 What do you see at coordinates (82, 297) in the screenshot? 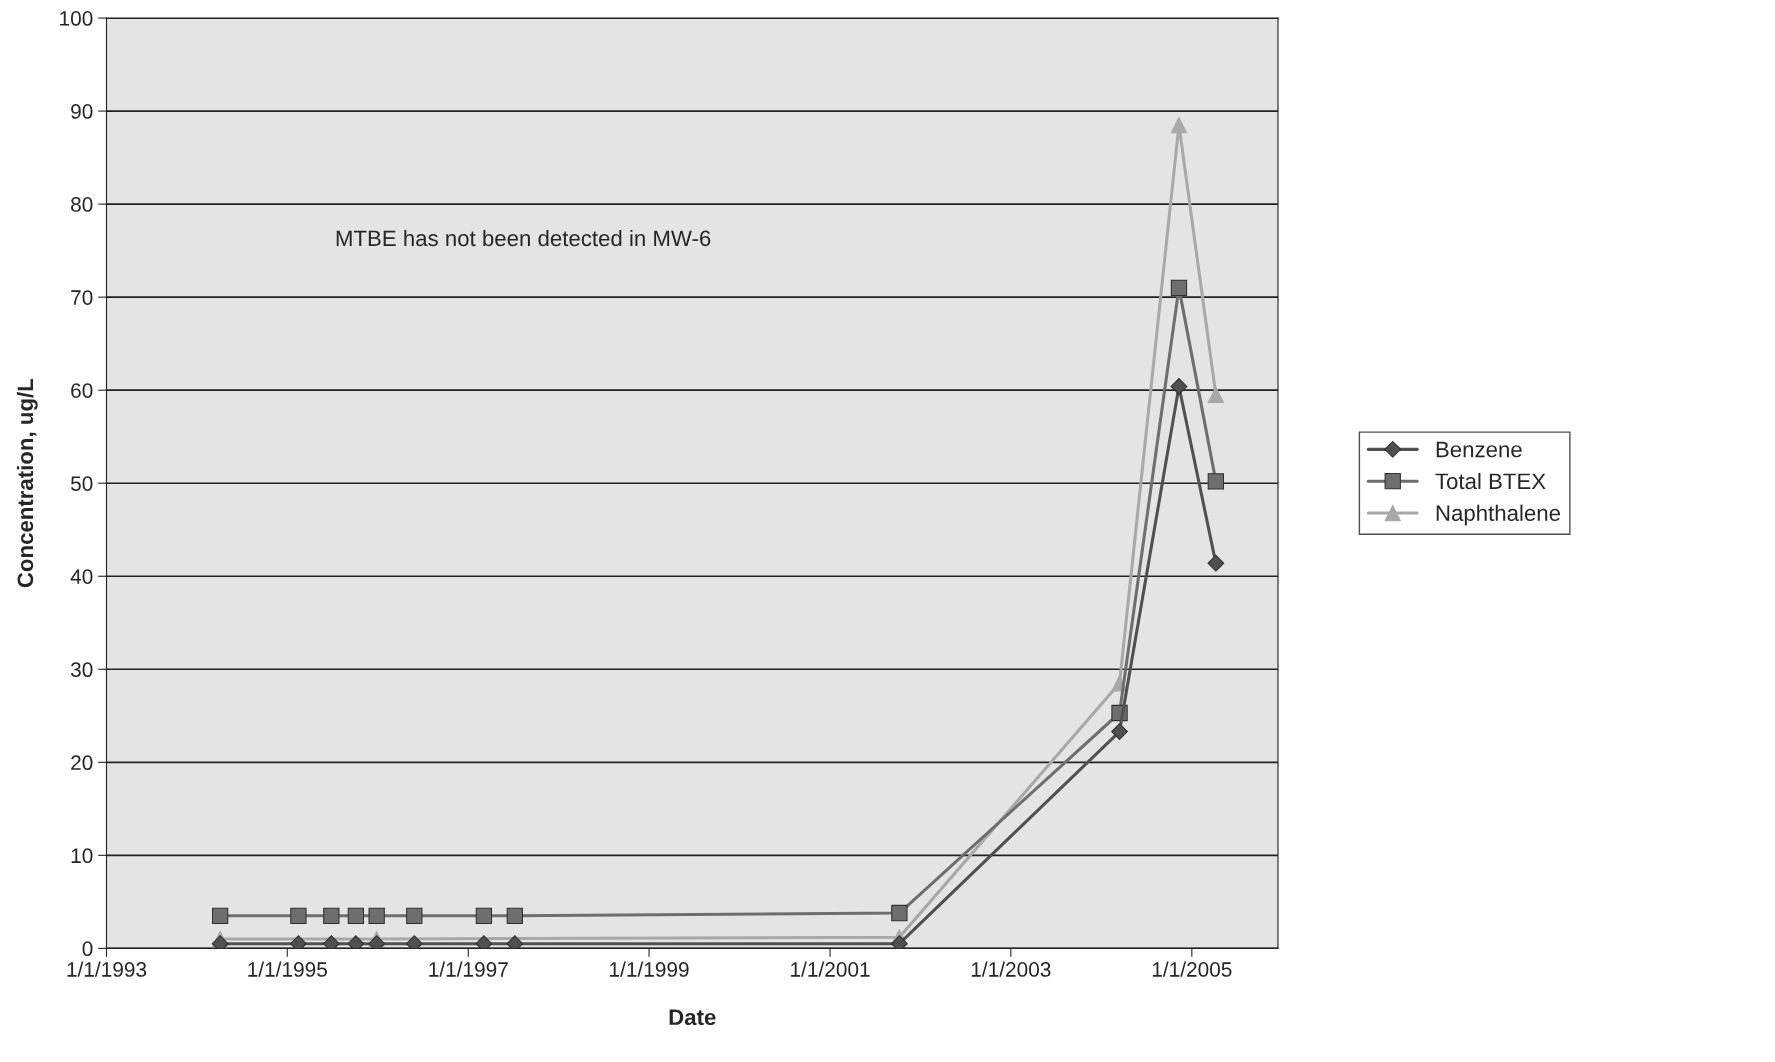
I see `y-tick-label: 70` at bounding box center [82, 297].